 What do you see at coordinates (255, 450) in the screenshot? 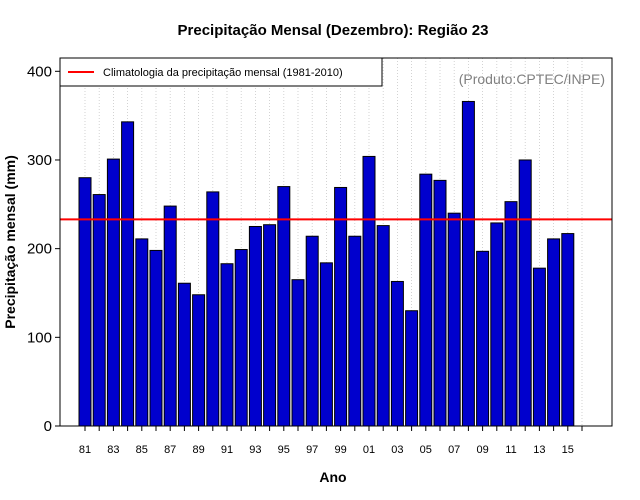
I see `x-tick-label: 93` at bounding box center [255, 450].